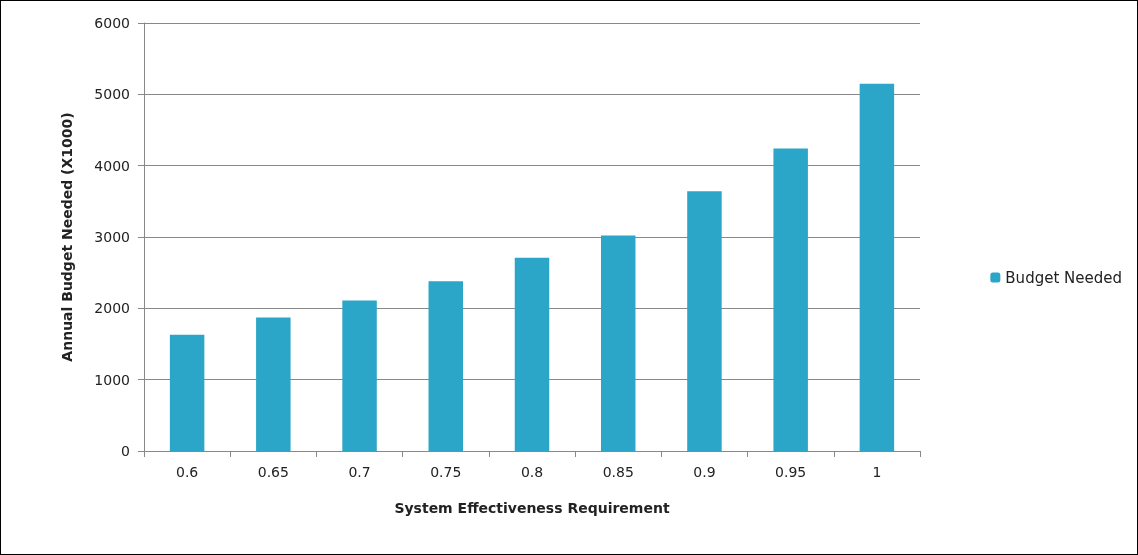 The height and width of the screenshot is (555, 1138). What do you see at coordinates (187, 472) in the screenshot?
I see `x-tick-label: 0.6` at bounding box center [187, 472].